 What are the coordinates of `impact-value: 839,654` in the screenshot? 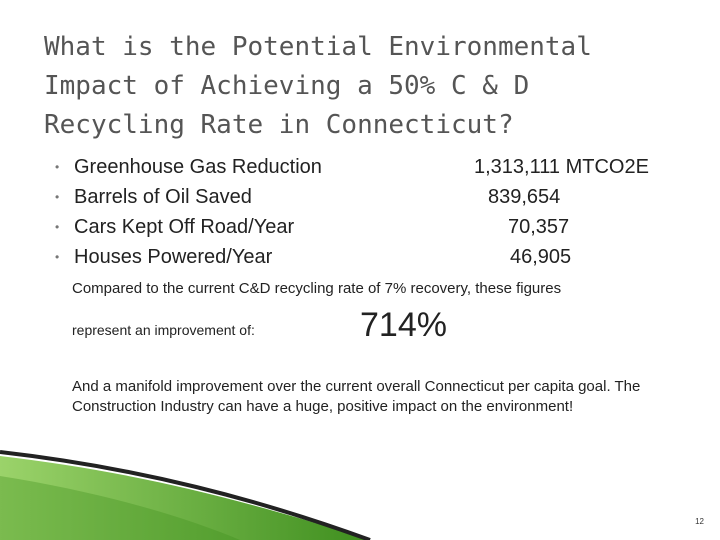 It's located at (524, 197).